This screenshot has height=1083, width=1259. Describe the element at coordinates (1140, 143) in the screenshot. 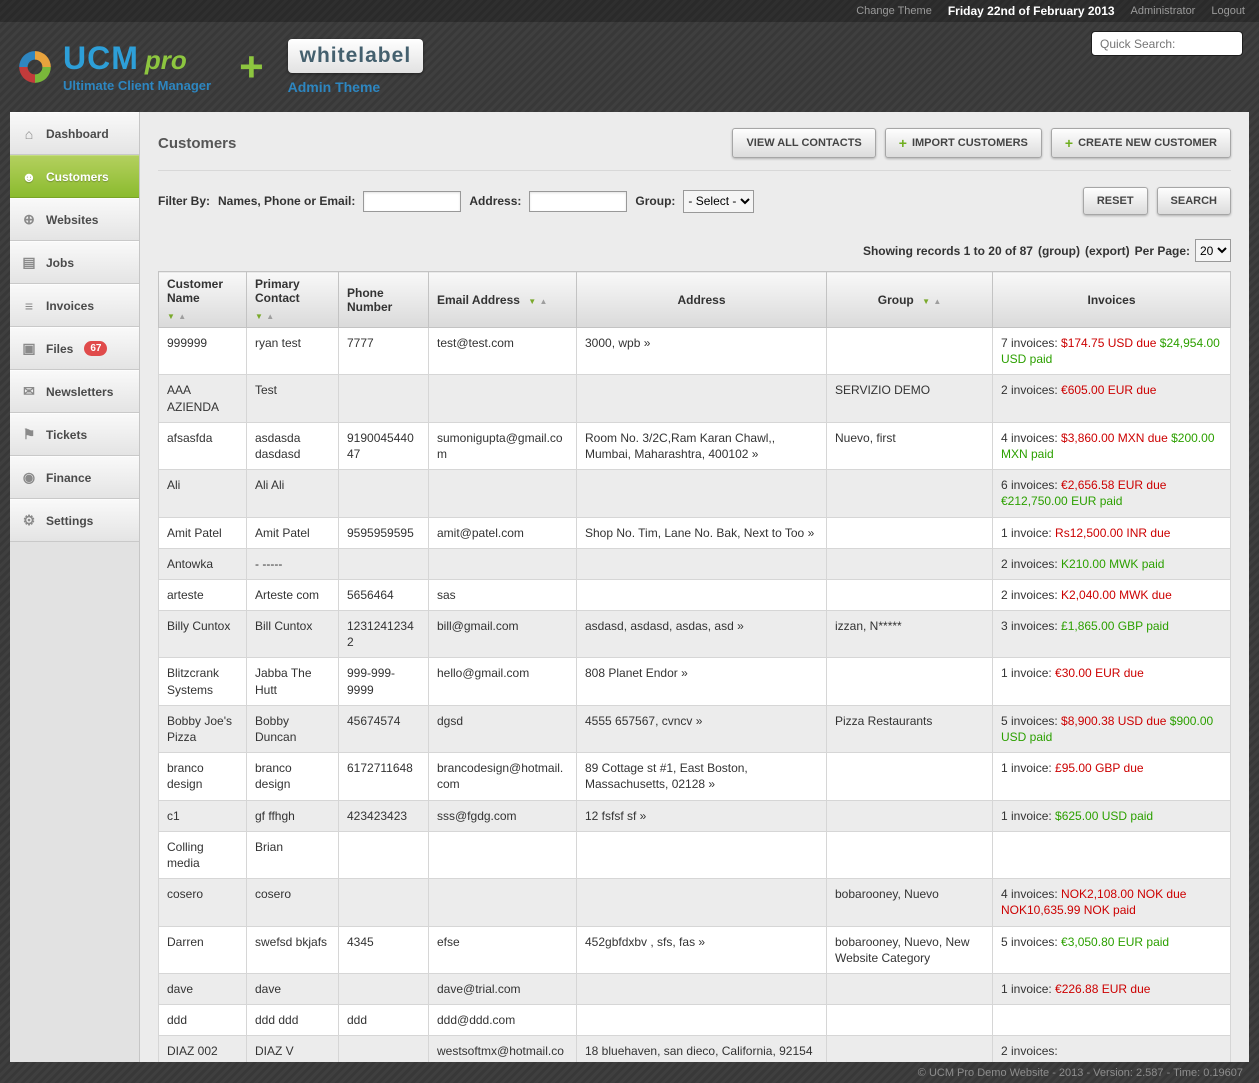

I see `create-new-customer-button: + CREATE NEW CUSTOMER` at that location.